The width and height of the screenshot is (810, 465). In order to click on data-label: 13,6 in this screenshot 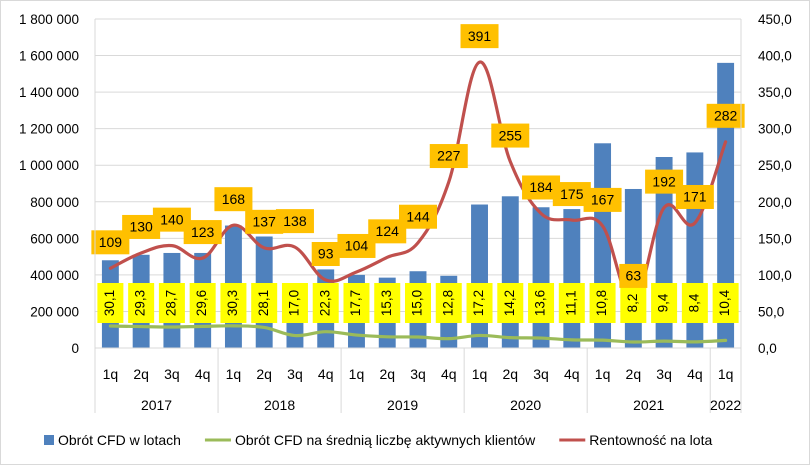, I will do `click(540, 303)`.